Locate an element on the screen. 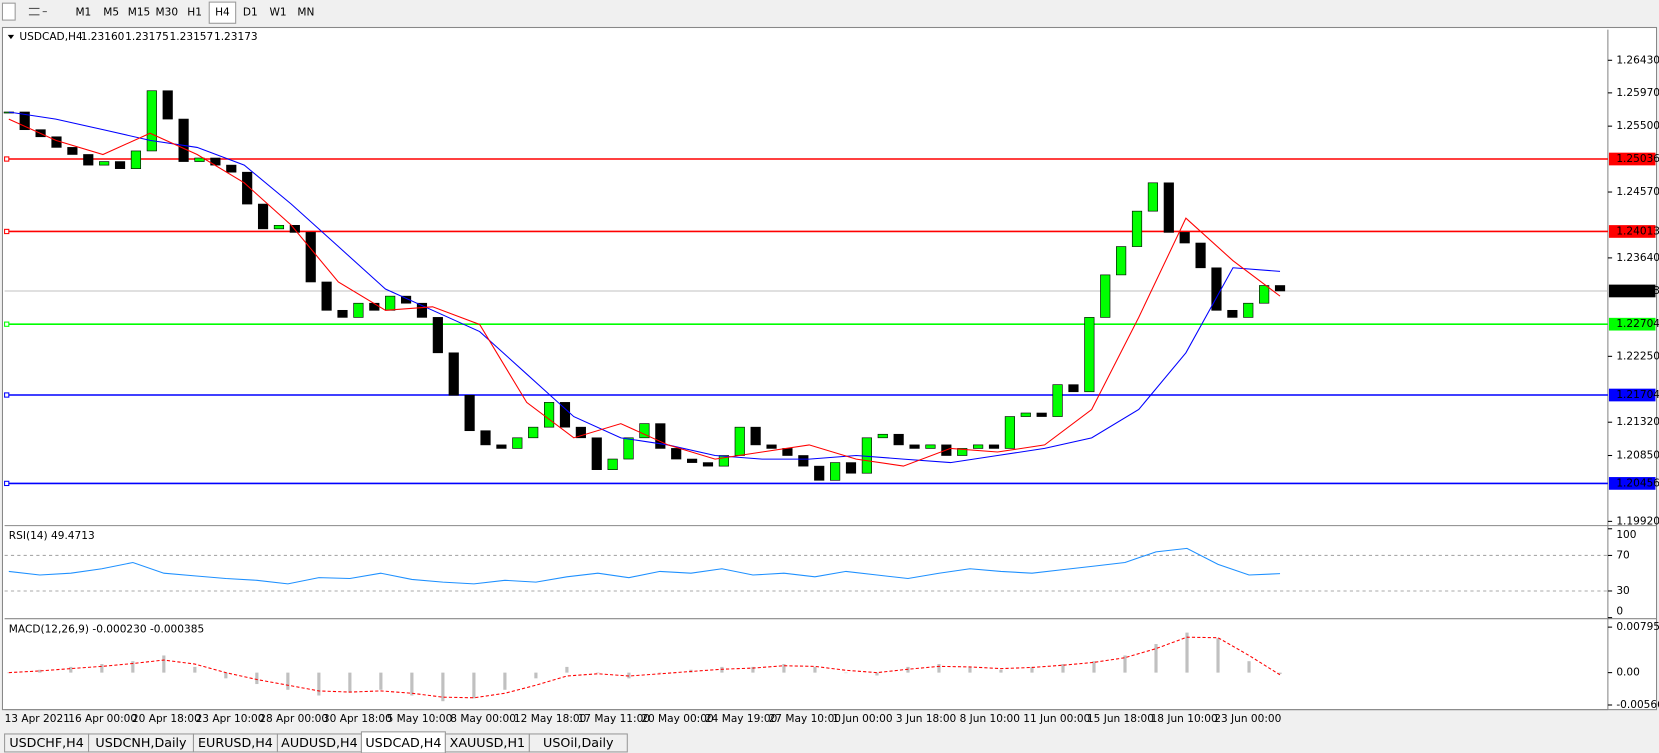  collapse-arrow is located at coordinates (11, 37).